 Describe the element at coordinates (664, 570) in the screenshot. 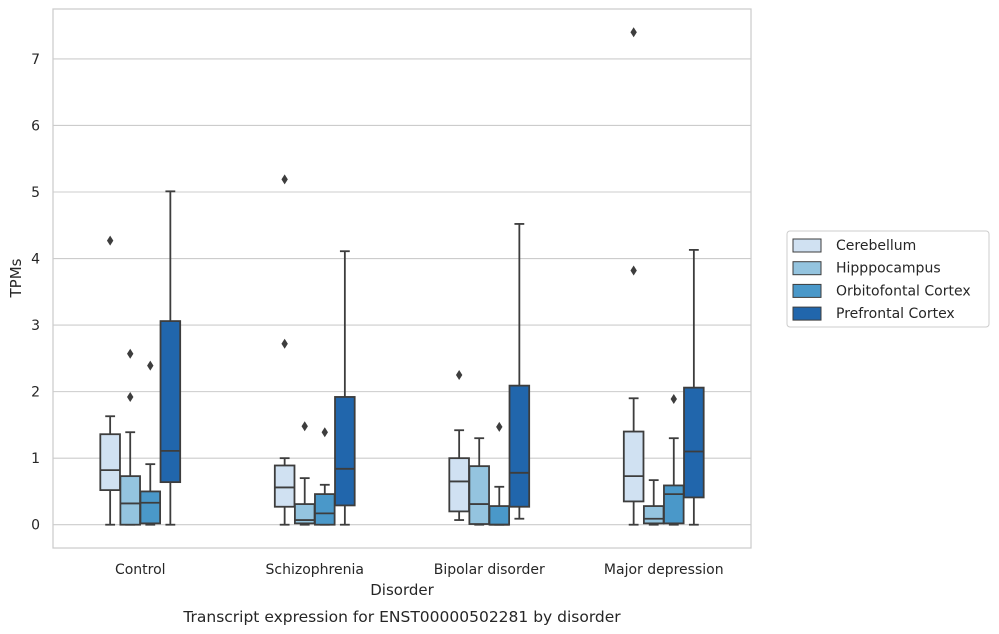

I see `x-tick-label: Major depression` at that location.